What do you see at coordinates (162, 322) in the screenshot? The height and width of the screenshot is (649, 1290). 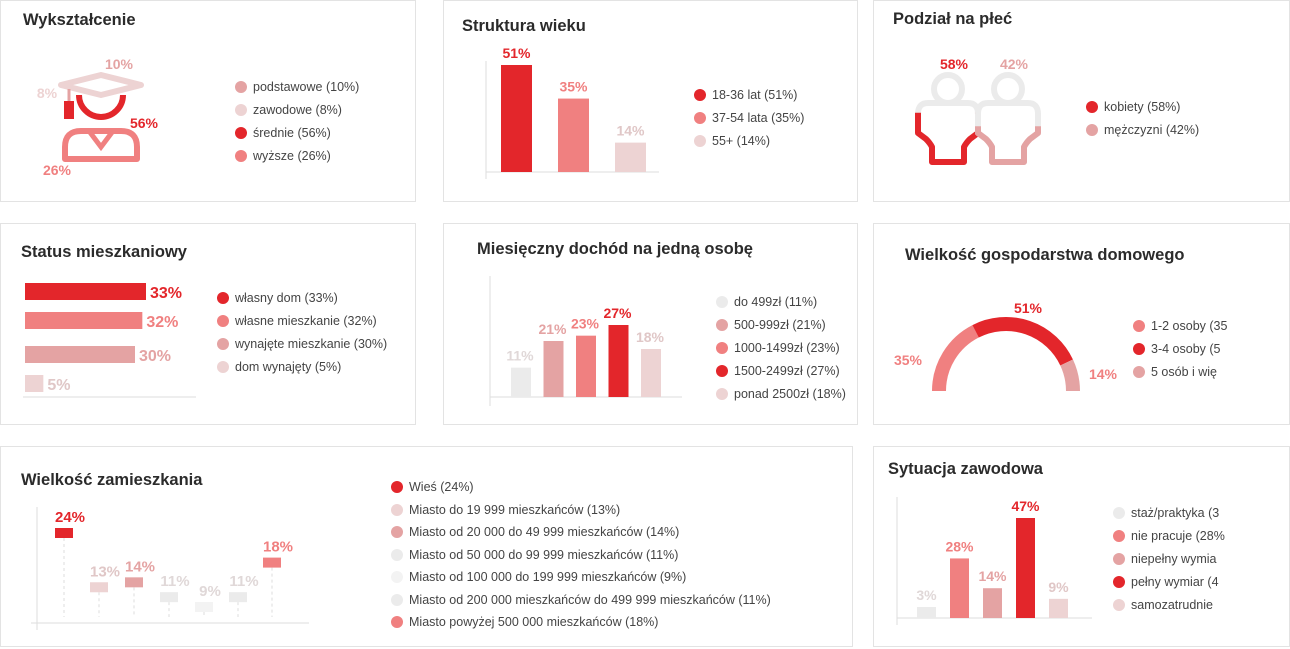 I see `data-label: 32%` at bounding box center [162, 322].